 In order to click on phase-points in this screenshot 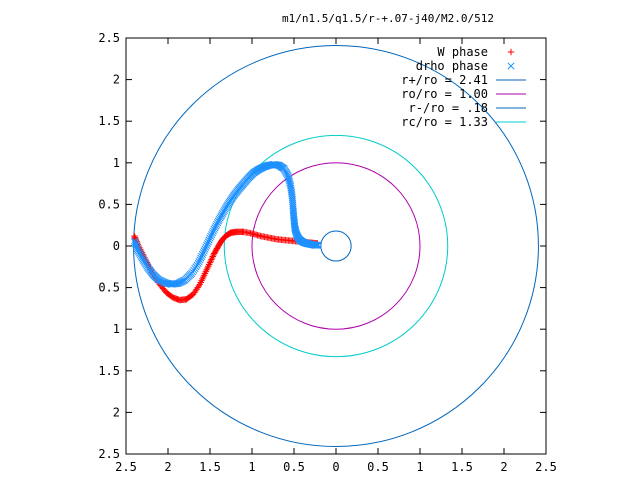, I will do `click(226, 232)`.